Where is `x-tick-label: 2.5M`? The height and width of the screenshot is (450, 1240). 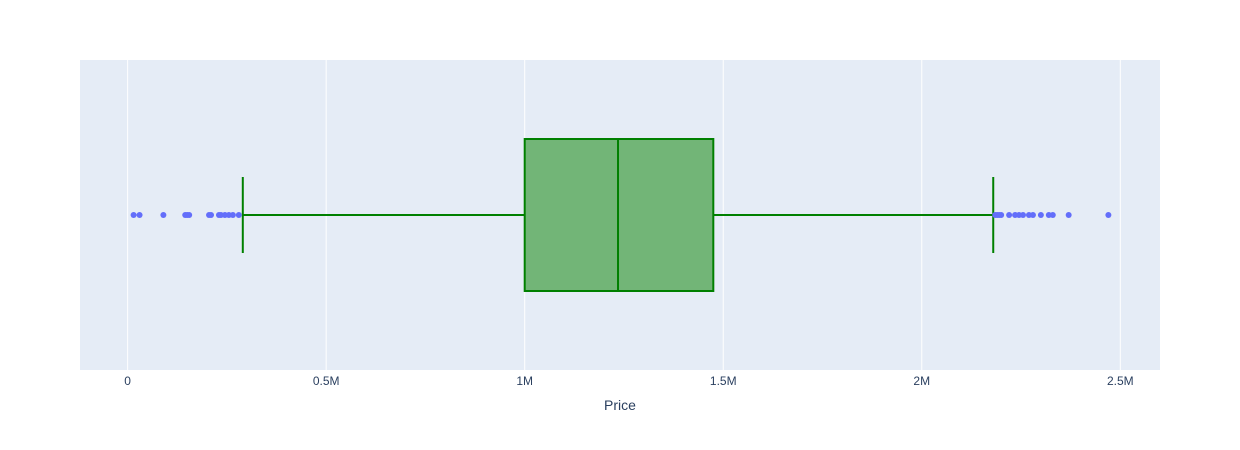 x-tick-label: 2.5M is located at coordinates (1120, 381).